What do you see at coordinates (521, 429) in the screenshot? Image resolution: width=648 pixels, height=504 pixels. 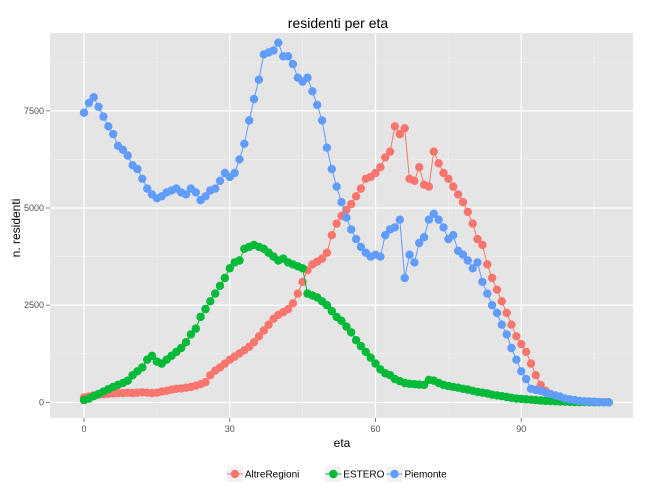 I see `x-tick-label: 90` at bounding box center [521, 429].